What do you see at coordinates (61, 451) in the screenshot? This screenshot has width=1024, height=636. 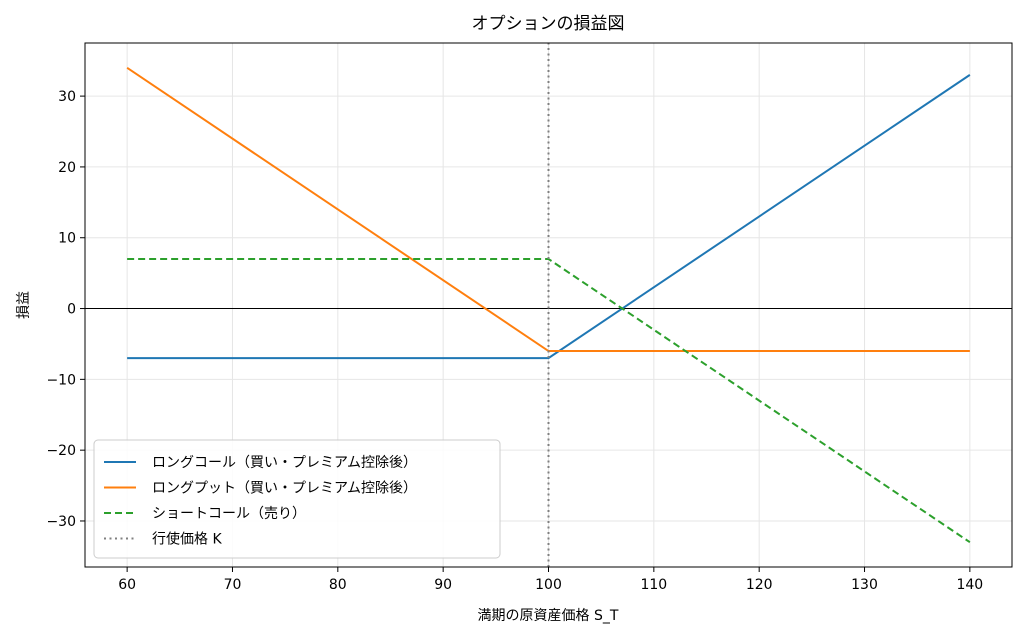 I see `y-tick-label: −20` at bounding box center [61, 451].